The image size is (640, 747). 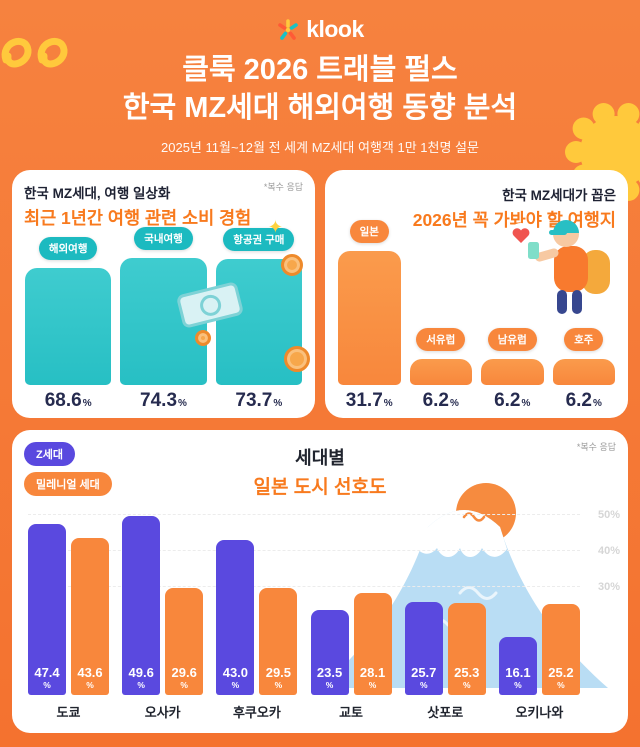 What do you see at coordinates (559, 195) in the screenshot?
I see `destinations-card-title: 한국 MZ세대가 꼽은` at bounding box center [559, 195].